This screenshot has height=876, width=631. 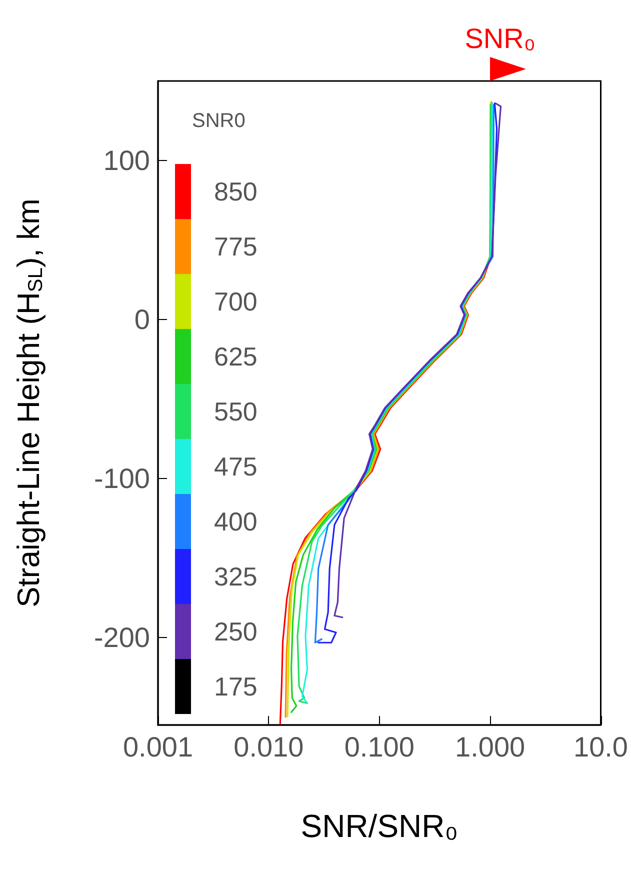 I want to click on legend-label: 700, so click(x=236, y=301).